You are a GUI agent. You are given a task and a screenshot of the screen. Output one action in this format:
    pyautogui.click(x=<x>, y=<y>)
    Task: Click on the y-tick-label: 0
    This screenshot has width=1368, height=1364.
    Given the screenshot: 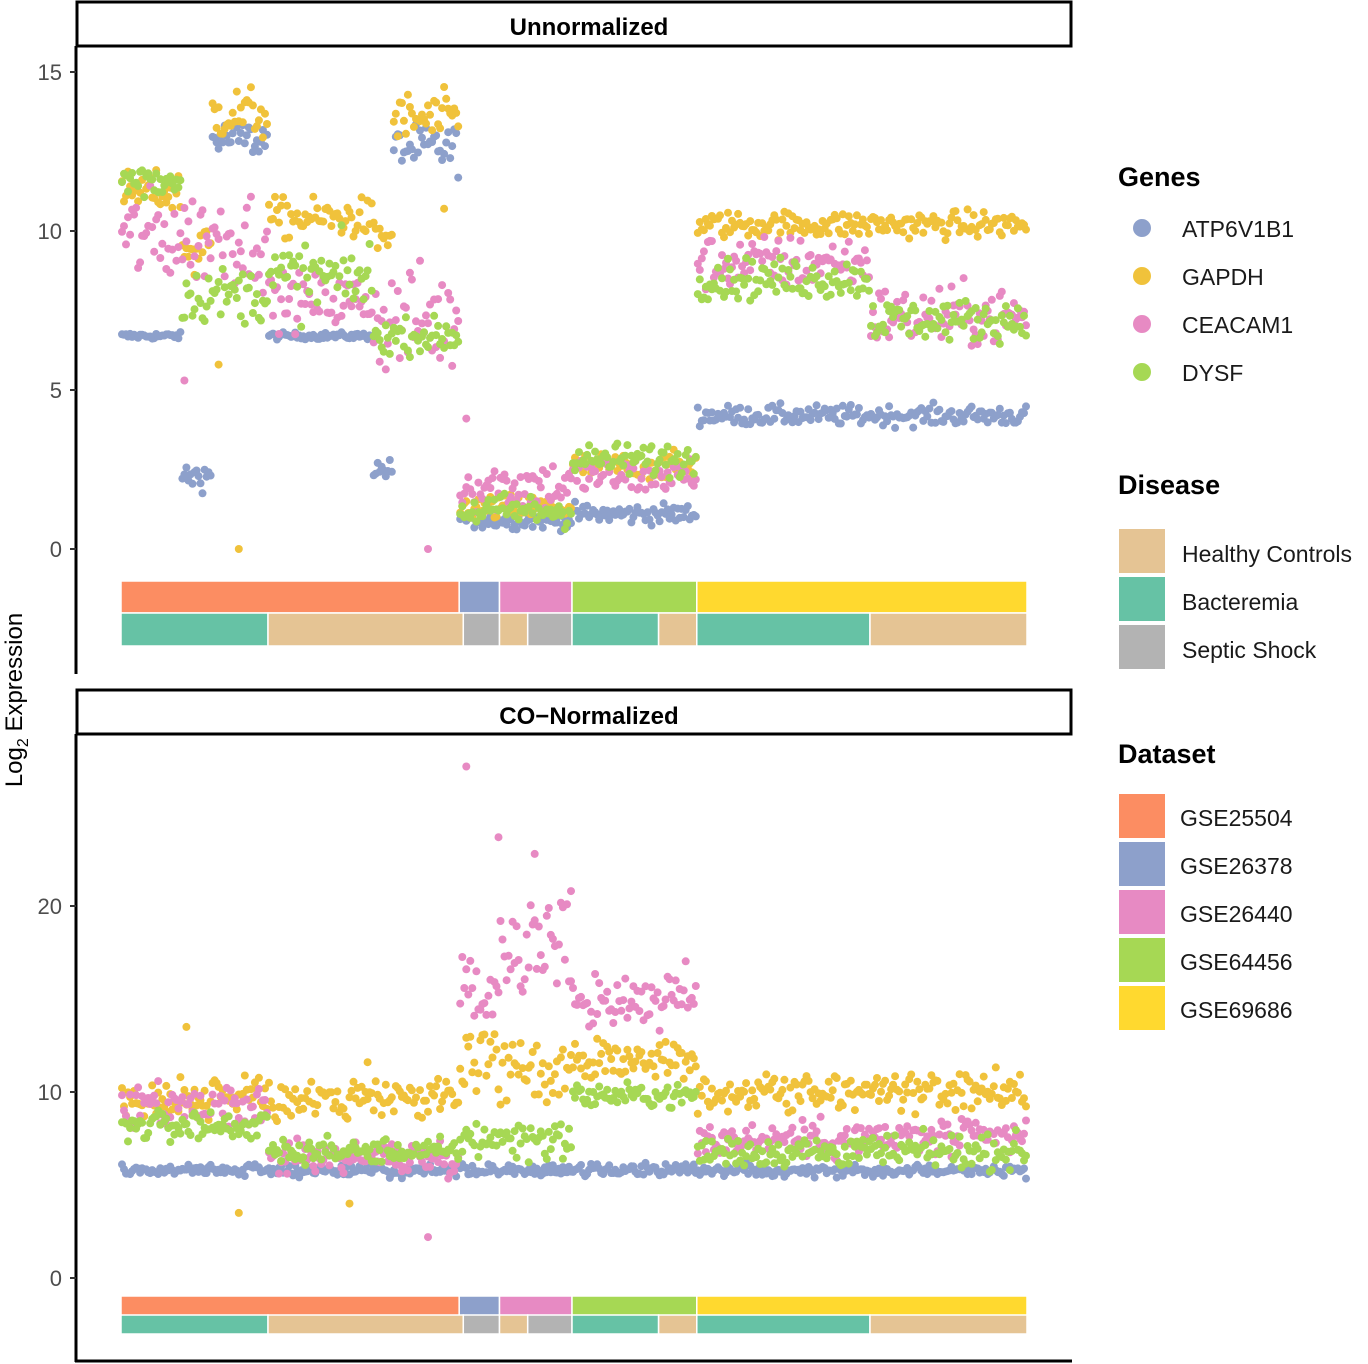 What is the action you would take?
    pyautogui.click(x=56, y=549)
    